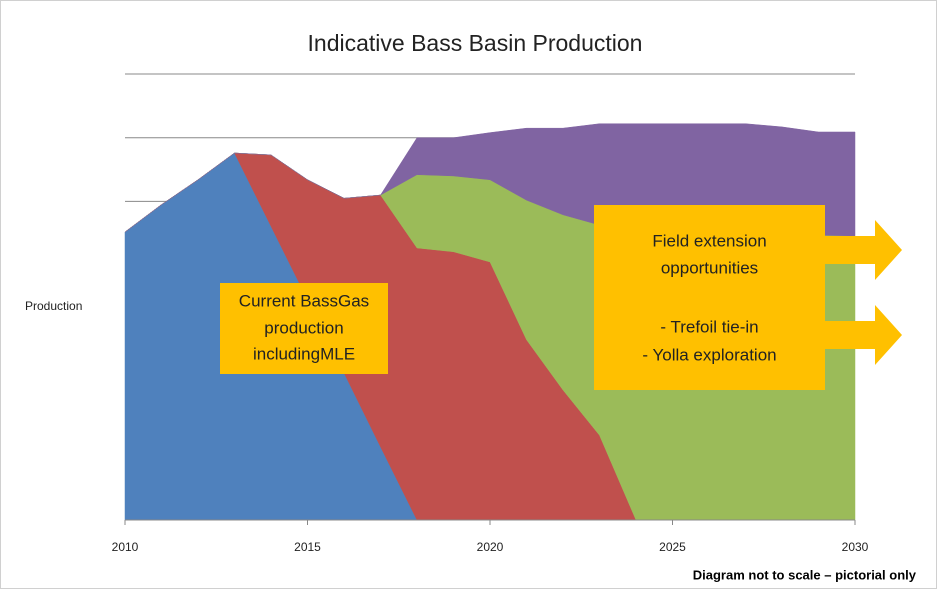 The height and width of the screenshot is (594, 937). What do you see at coordinates (125, 547) in the screenshot?
I see `x-tick-label: 2010` at bounding box center [125, 547].